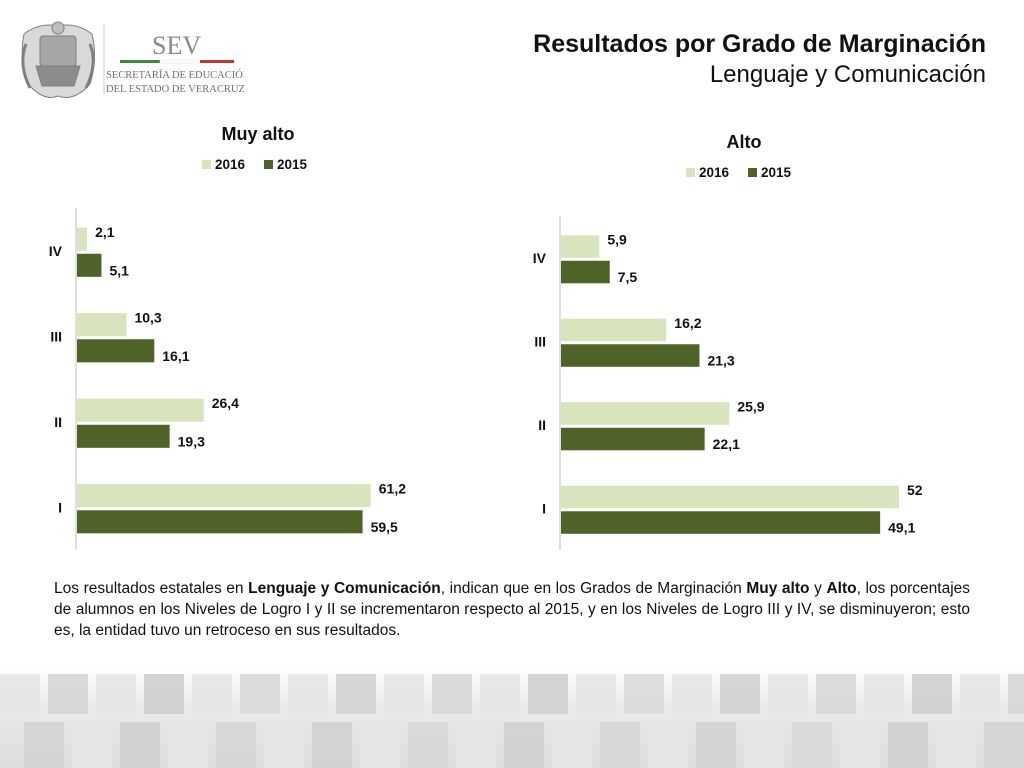 The height and width of the screenshot is (768, 1024). I want to click on data-label: 19,3, so click(191, 441).